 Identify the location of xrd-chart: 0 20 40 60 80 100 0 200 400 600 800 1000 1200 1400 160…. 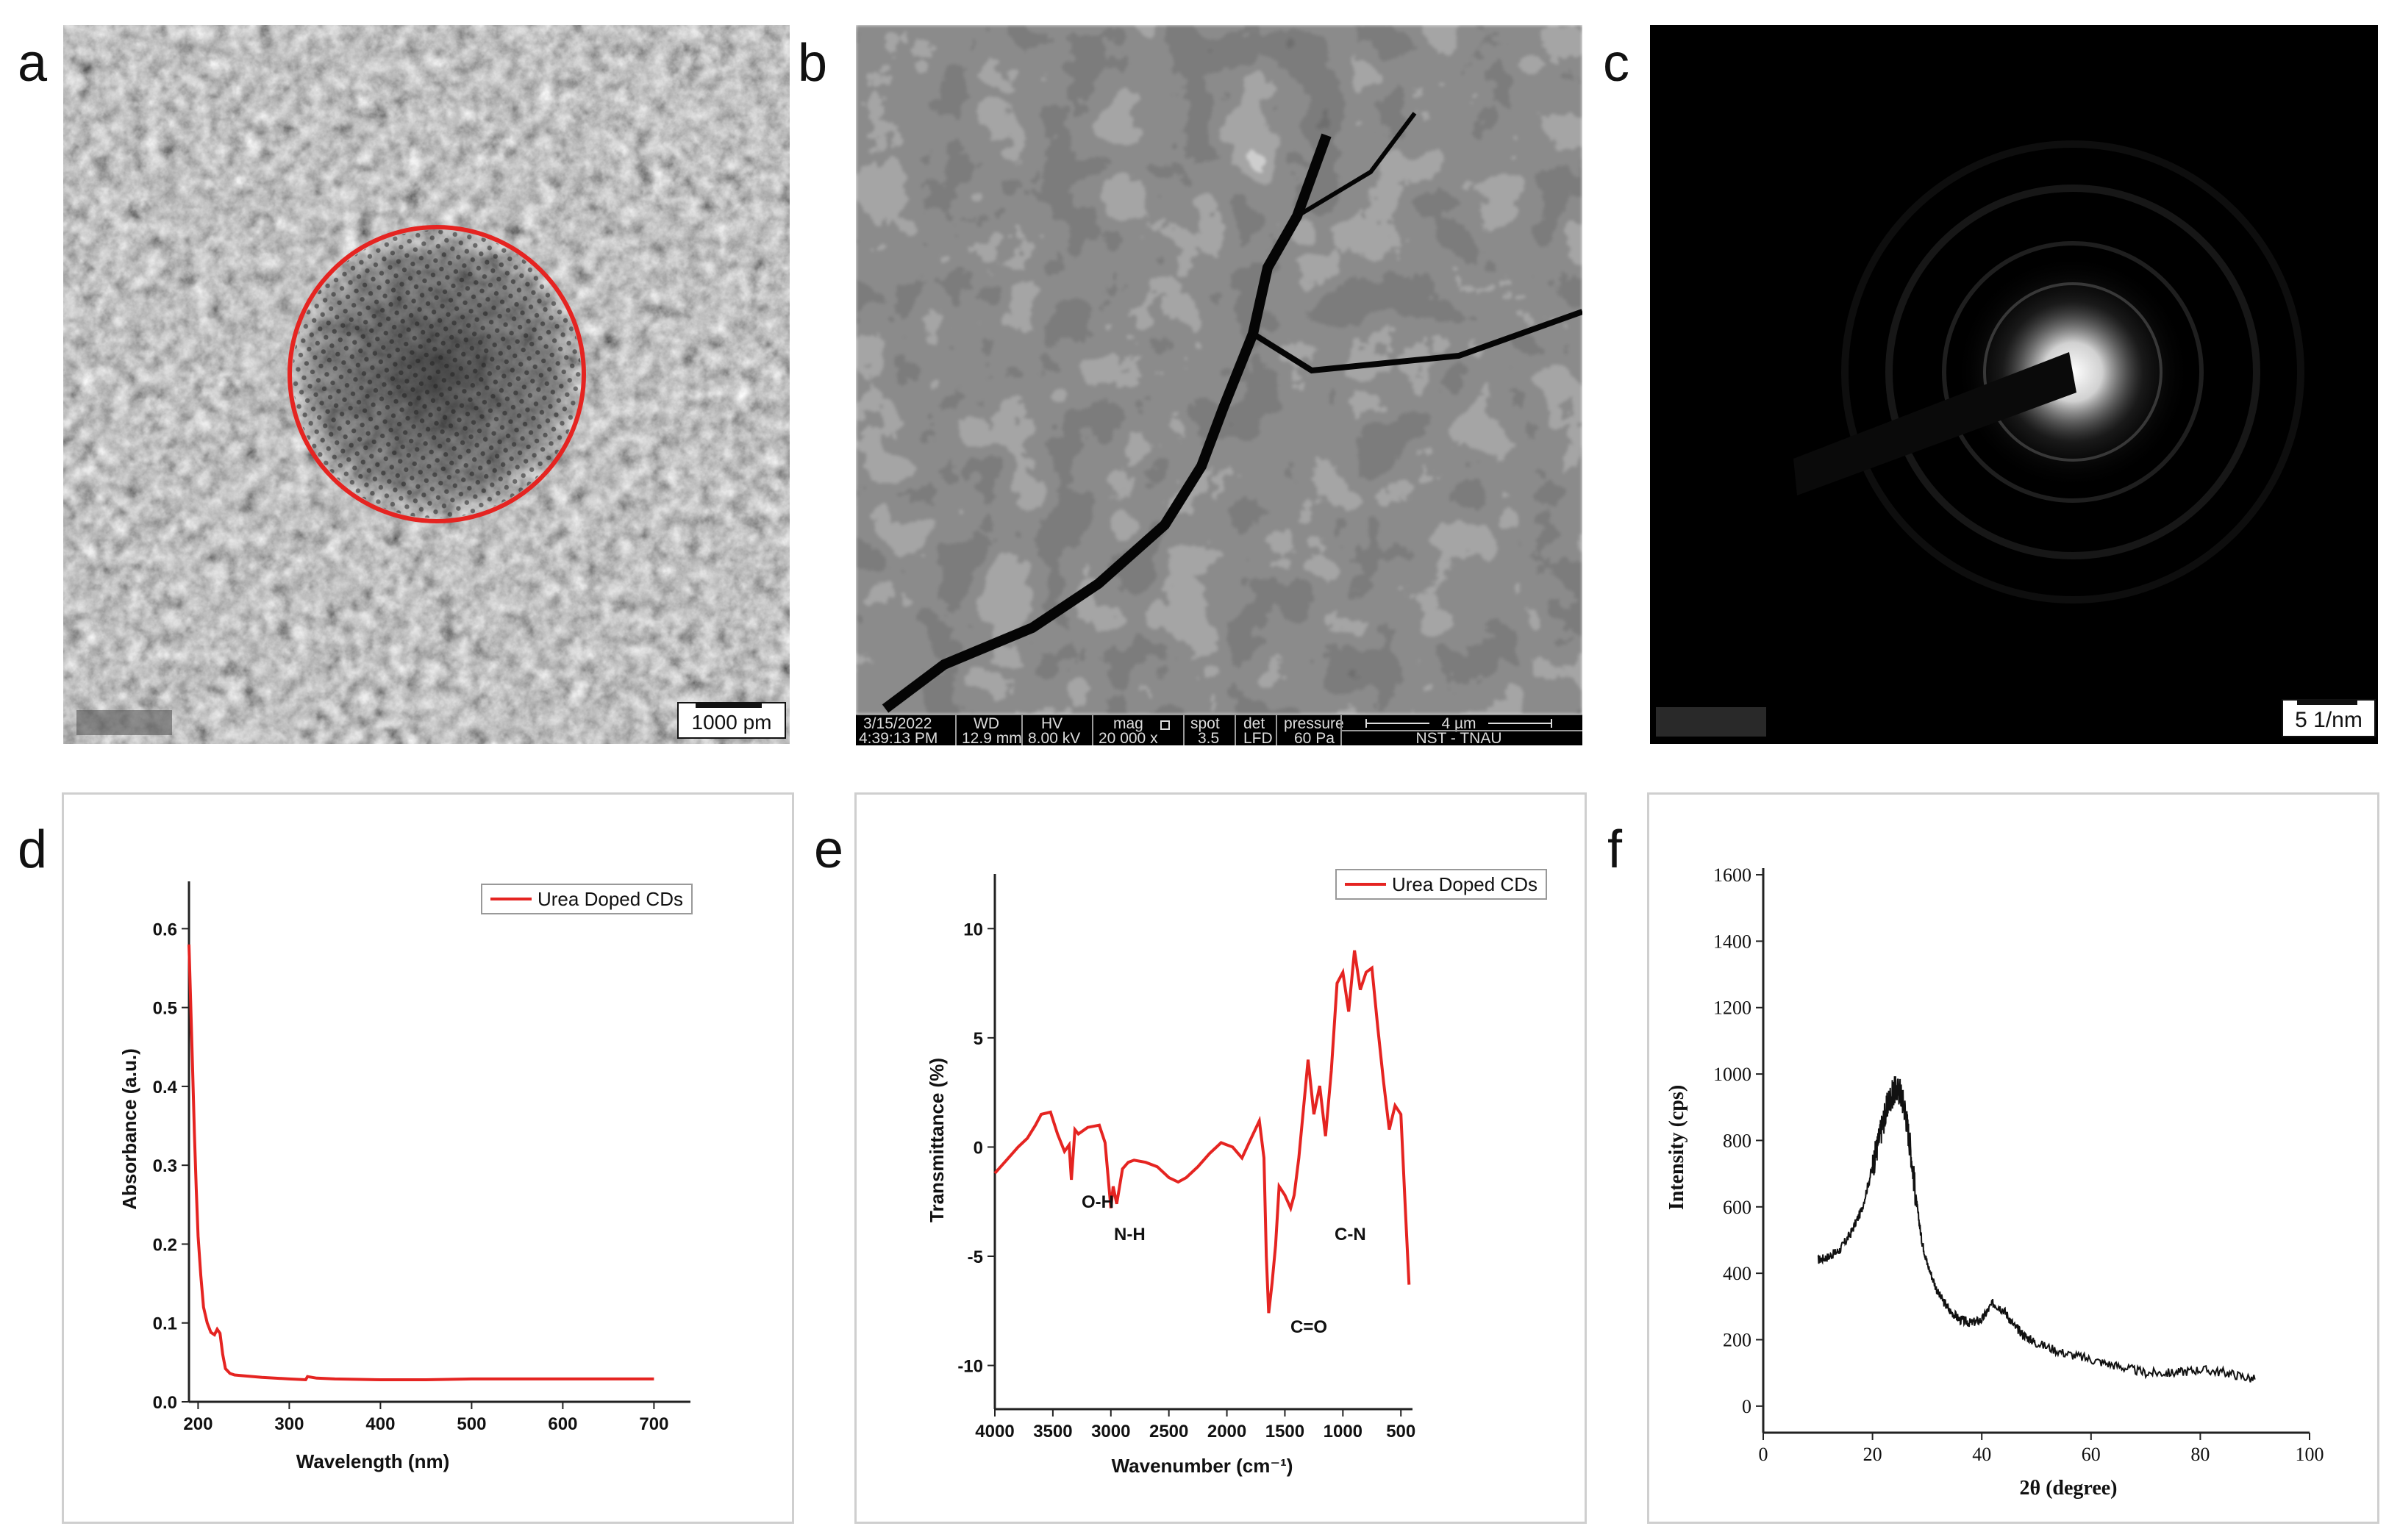
(2013, 1158).